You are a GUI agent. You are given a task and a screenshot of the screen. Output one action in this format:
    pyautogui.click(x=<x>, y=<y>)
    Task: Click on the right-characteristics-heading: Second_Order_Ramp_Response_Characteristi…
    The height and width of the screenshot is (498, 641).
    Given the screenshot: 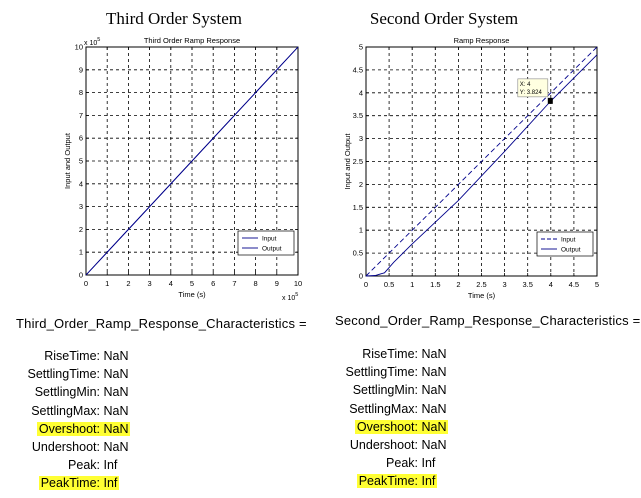 What is the action you would take?
    pyautogui.click(x=488, y=320)
    